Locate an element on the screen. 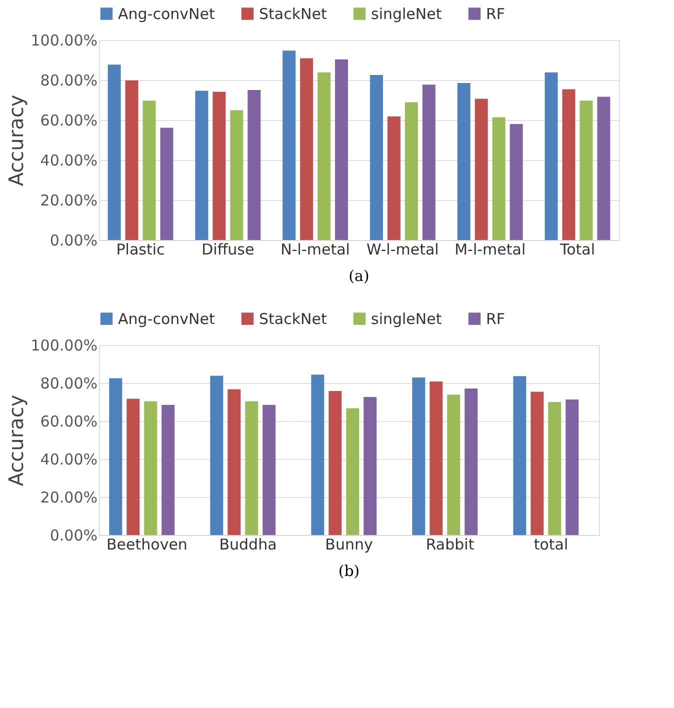 This screenshot has width=674, height=708. x-tick-label: N-l-metal is located at coordinates (315, 249).